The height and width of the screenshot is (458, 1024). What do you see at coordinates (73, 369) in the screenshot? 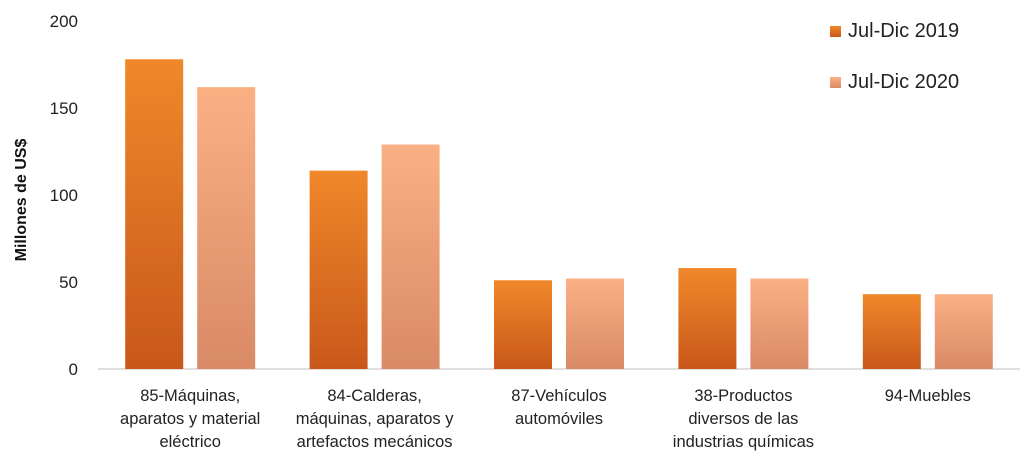
I see `y-tick-label: 0` at bounding box center [73, 369].